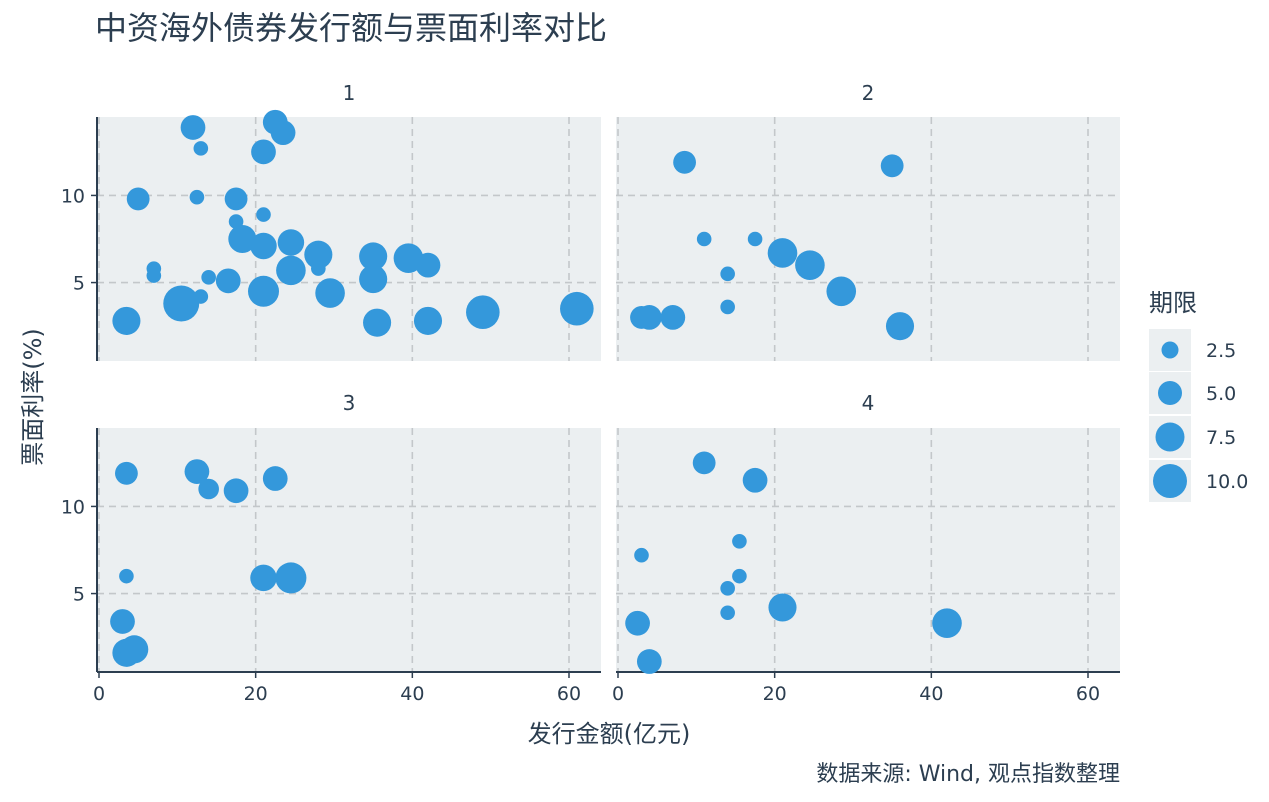 The width and height of the screenshot is (1269, 802). What do you see at coordinates (1221, 351) in the screenshot?
I see `legend-label: 2.5` at bounding box center [1221, 351].